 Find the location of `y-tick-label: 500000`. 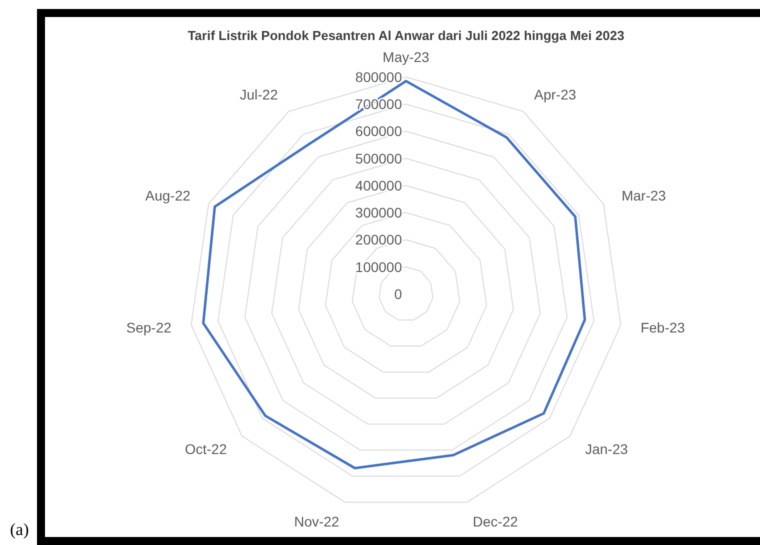

y-tick-label: 500000 is located at coordinates (378, 158).